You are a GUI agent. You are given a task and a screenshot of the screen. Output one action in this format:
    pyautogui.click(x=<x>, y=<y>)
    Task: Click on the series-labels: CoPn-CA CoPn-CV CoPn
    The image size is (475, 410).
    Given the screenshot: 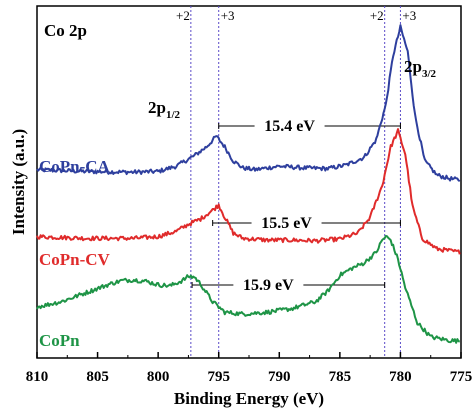 What is the action you would take?
    pyautogui.click(x=75, y=253)
    